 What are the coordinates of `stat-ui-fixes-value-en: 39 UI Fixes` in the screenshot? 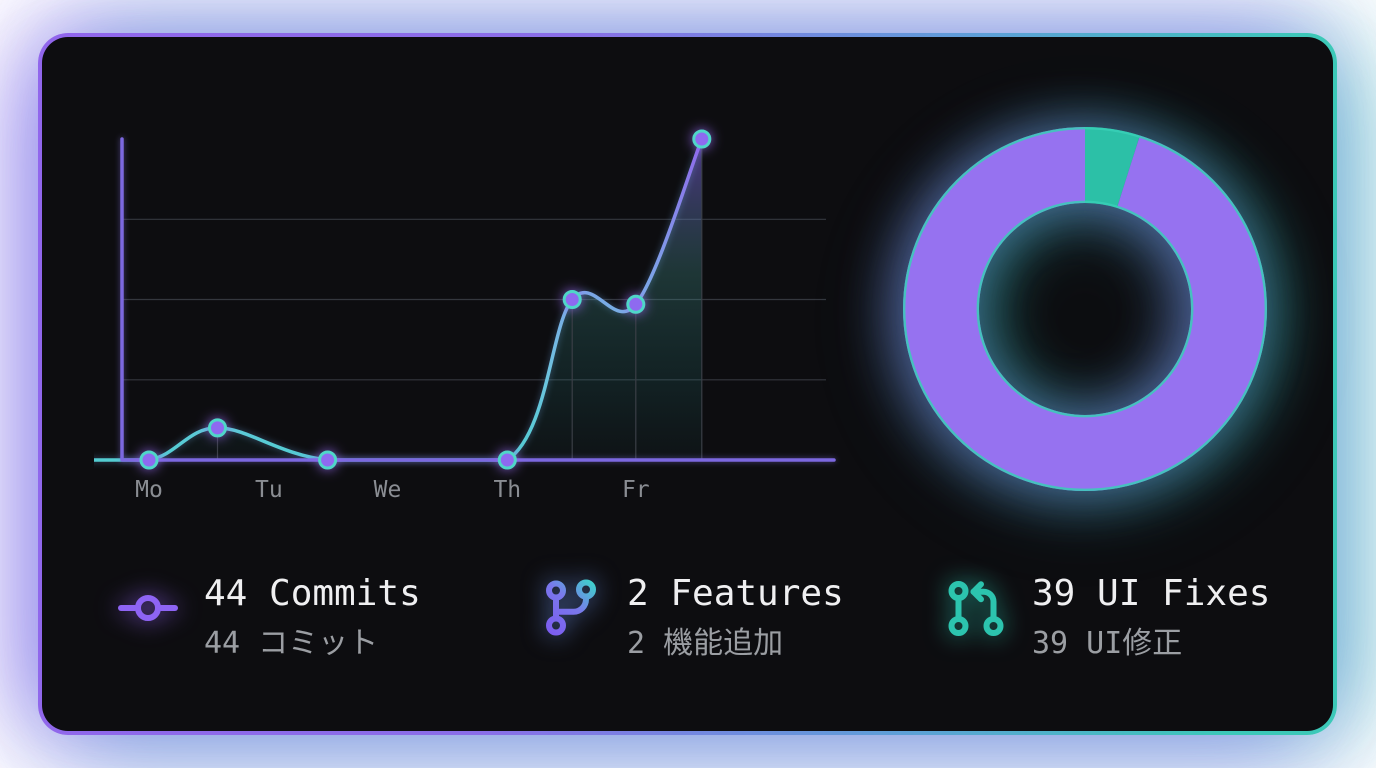 It's located at (1151, 593).